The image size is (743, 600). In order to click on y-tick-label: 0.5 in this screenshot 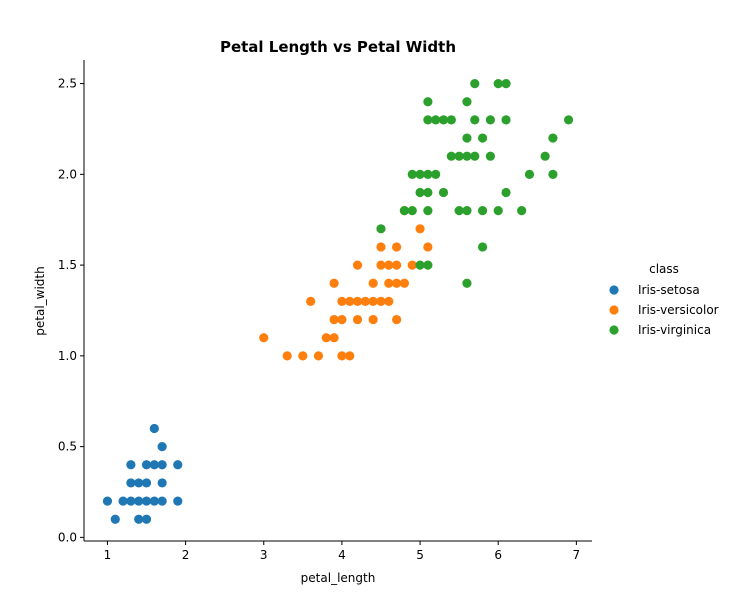, I will do `click(67, 447)`.